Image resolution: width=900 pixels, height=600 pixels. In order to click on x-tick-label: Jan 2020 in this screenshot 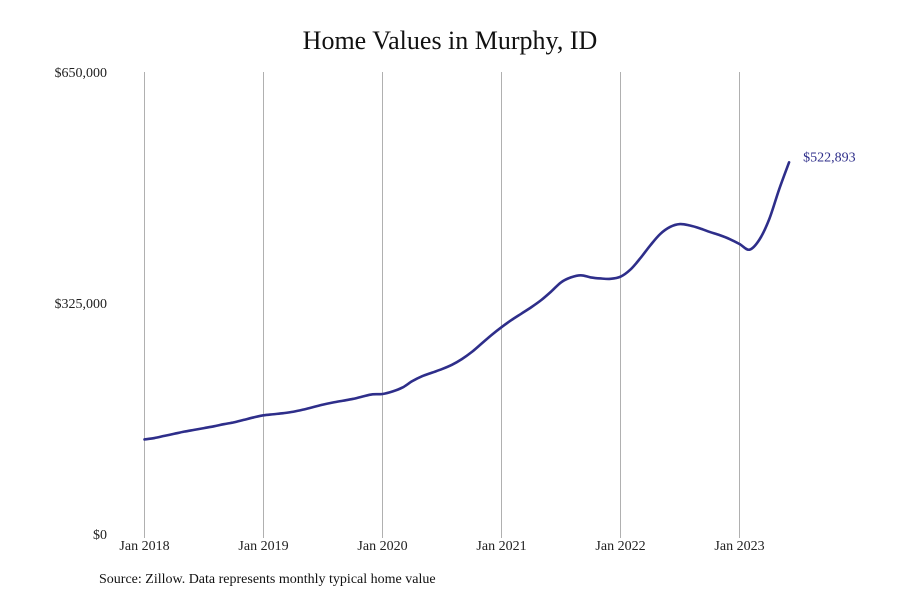, I will do `click(382, 546)`.